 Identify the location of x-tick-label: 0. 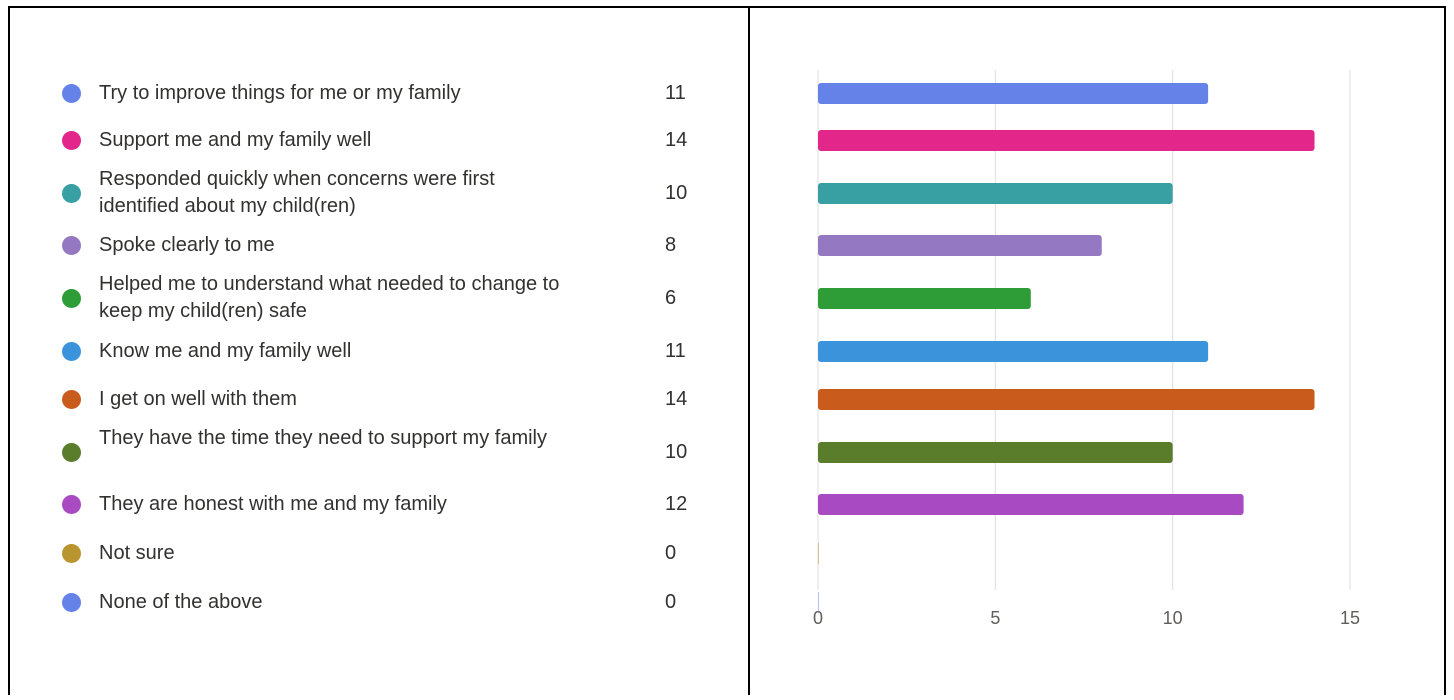
(818, 618).